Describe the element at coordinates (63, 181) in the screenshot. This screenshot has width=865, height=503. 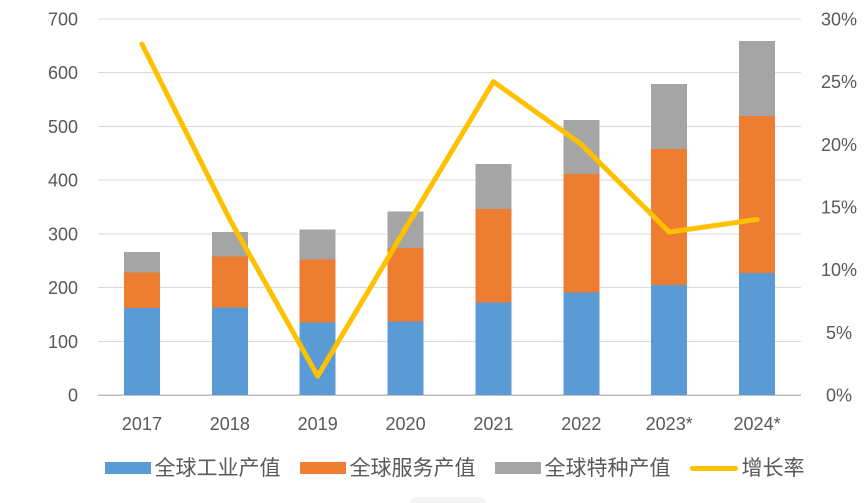
I see `primary-y-axis-label: 400` at that location.